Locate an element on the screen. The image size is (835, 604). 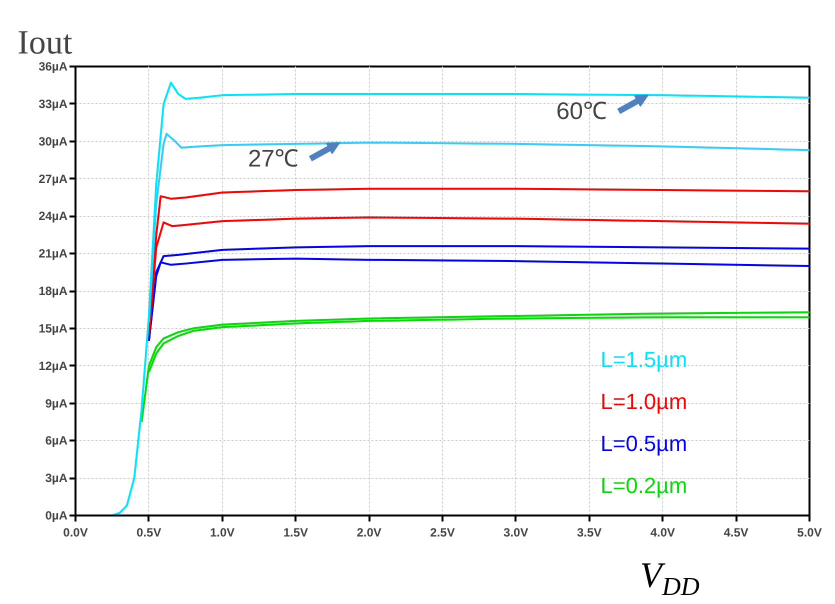
annotation: 27℃ is located at coordinates (273, 158).